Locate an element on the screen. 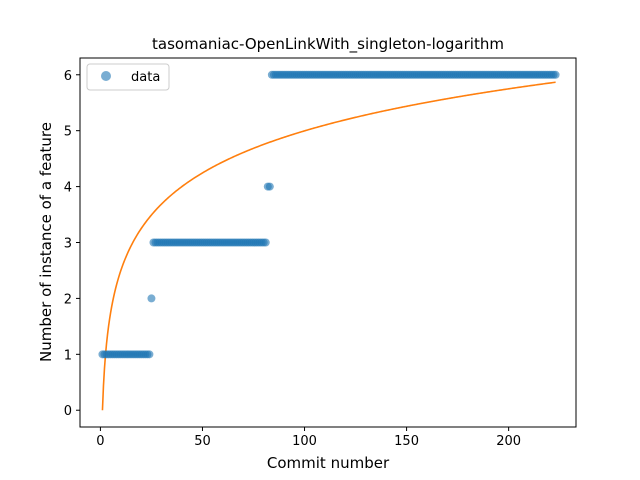 This screenshot has width=640, height=480. x-tick-label: 50 is located at coordinates (202, 441).